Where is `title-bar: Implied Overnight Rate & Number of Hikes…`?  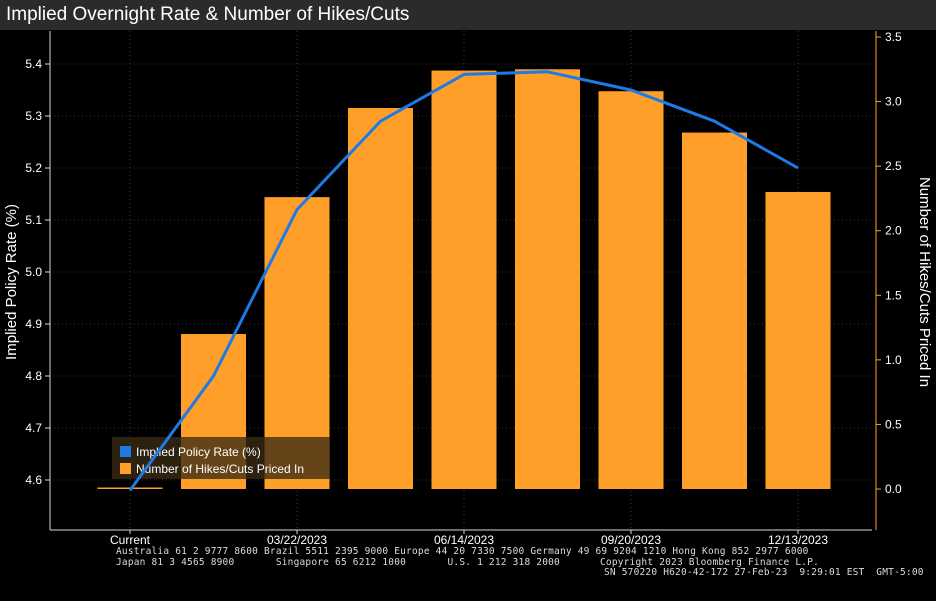 title-bar: Implied Overnight Rate & Number of Hikes… is located at coordinates (468, 15).